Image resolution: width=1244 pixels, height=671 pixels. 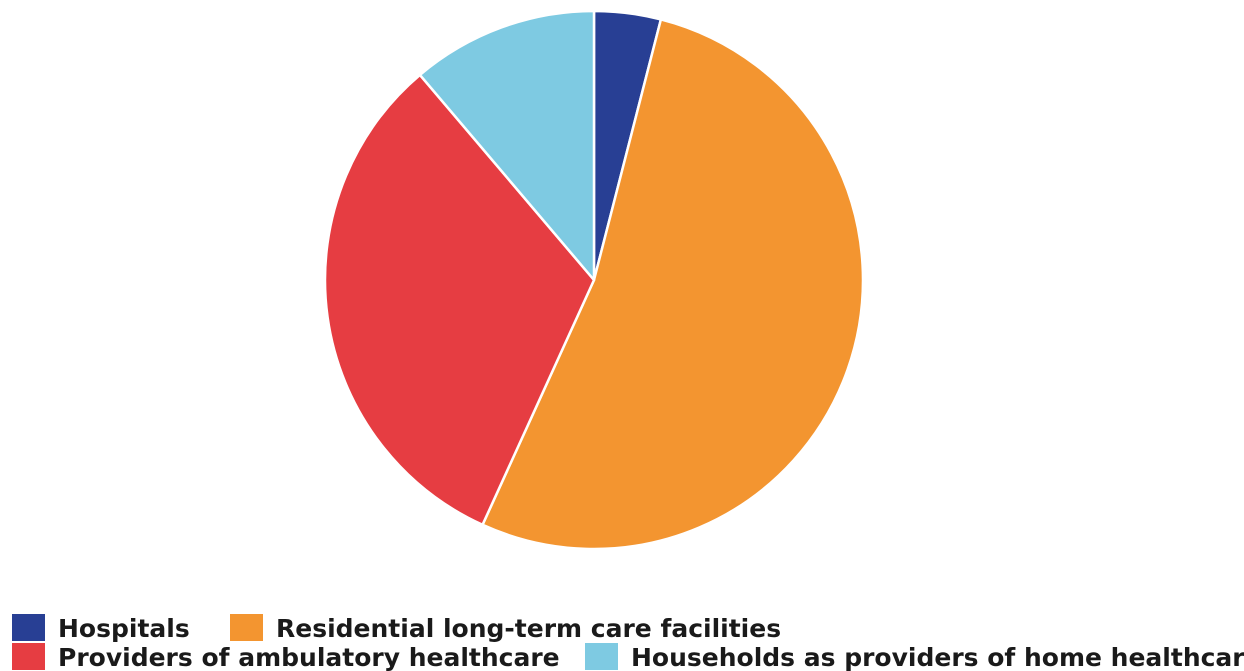 I want to click on legend-item-residential: Residential long-term care facilities, so click(x=505, y=628).